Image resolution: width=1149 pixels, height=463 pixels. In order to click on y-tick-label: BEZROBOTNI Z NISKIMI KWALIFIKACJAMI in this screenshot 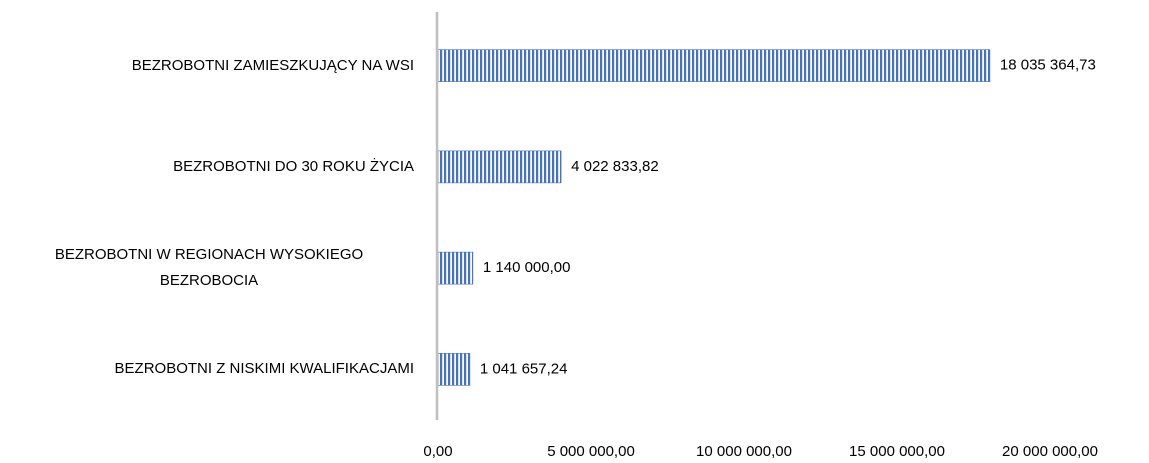, I will do `click(264, 369)`.